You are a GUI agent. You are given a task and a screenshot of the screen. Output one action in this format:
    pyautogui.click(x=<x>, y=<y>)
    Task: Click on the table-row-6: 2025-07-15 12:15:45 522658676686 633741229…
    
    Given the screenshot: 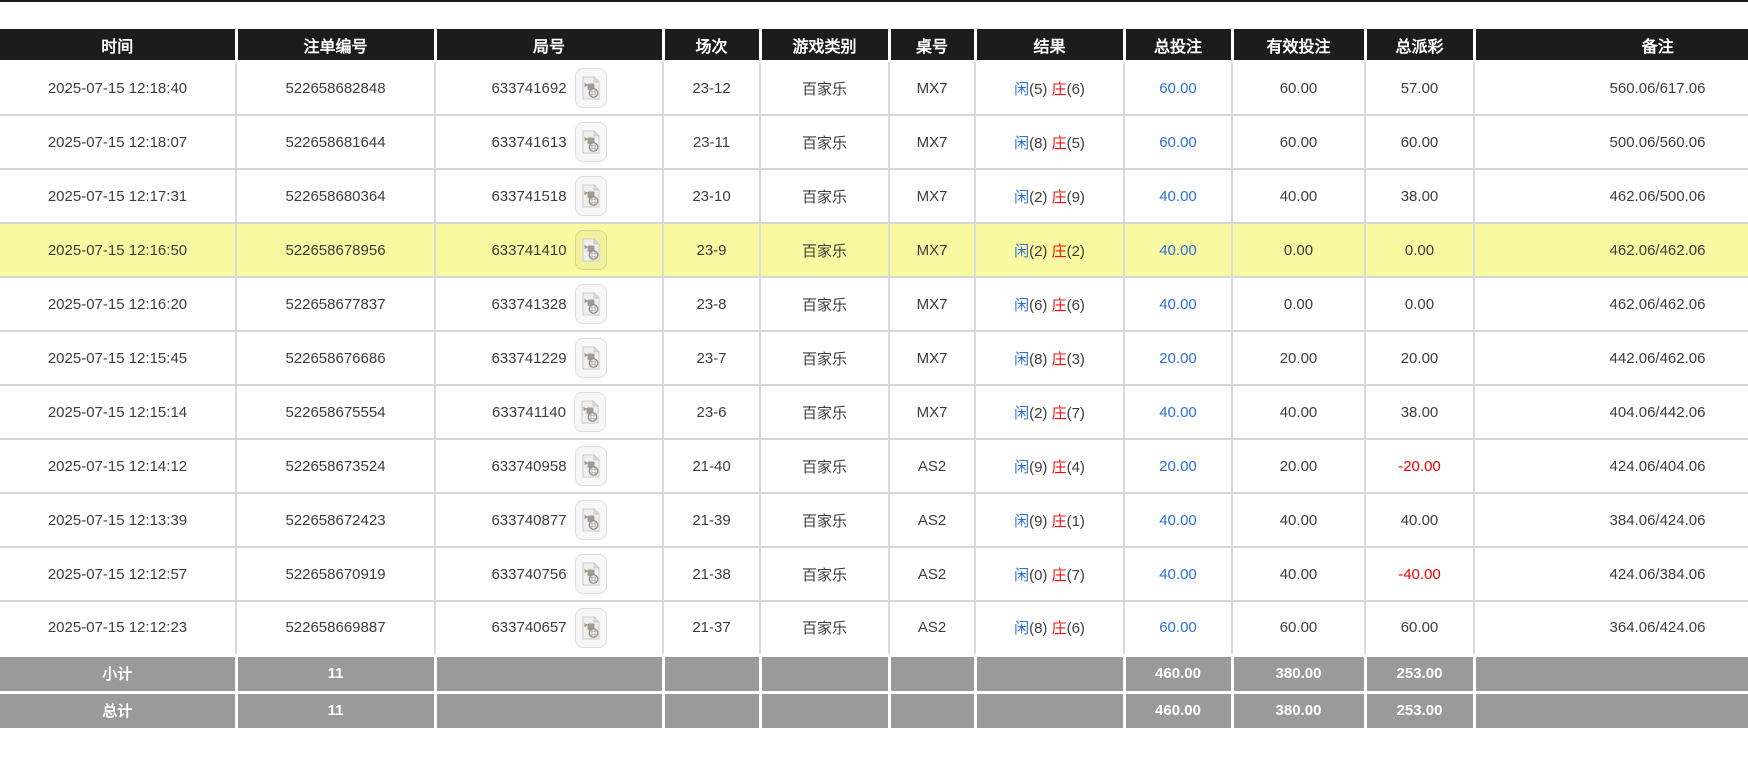 What is the action you would take?
    pyautogui.click(x=874, y=358)
    